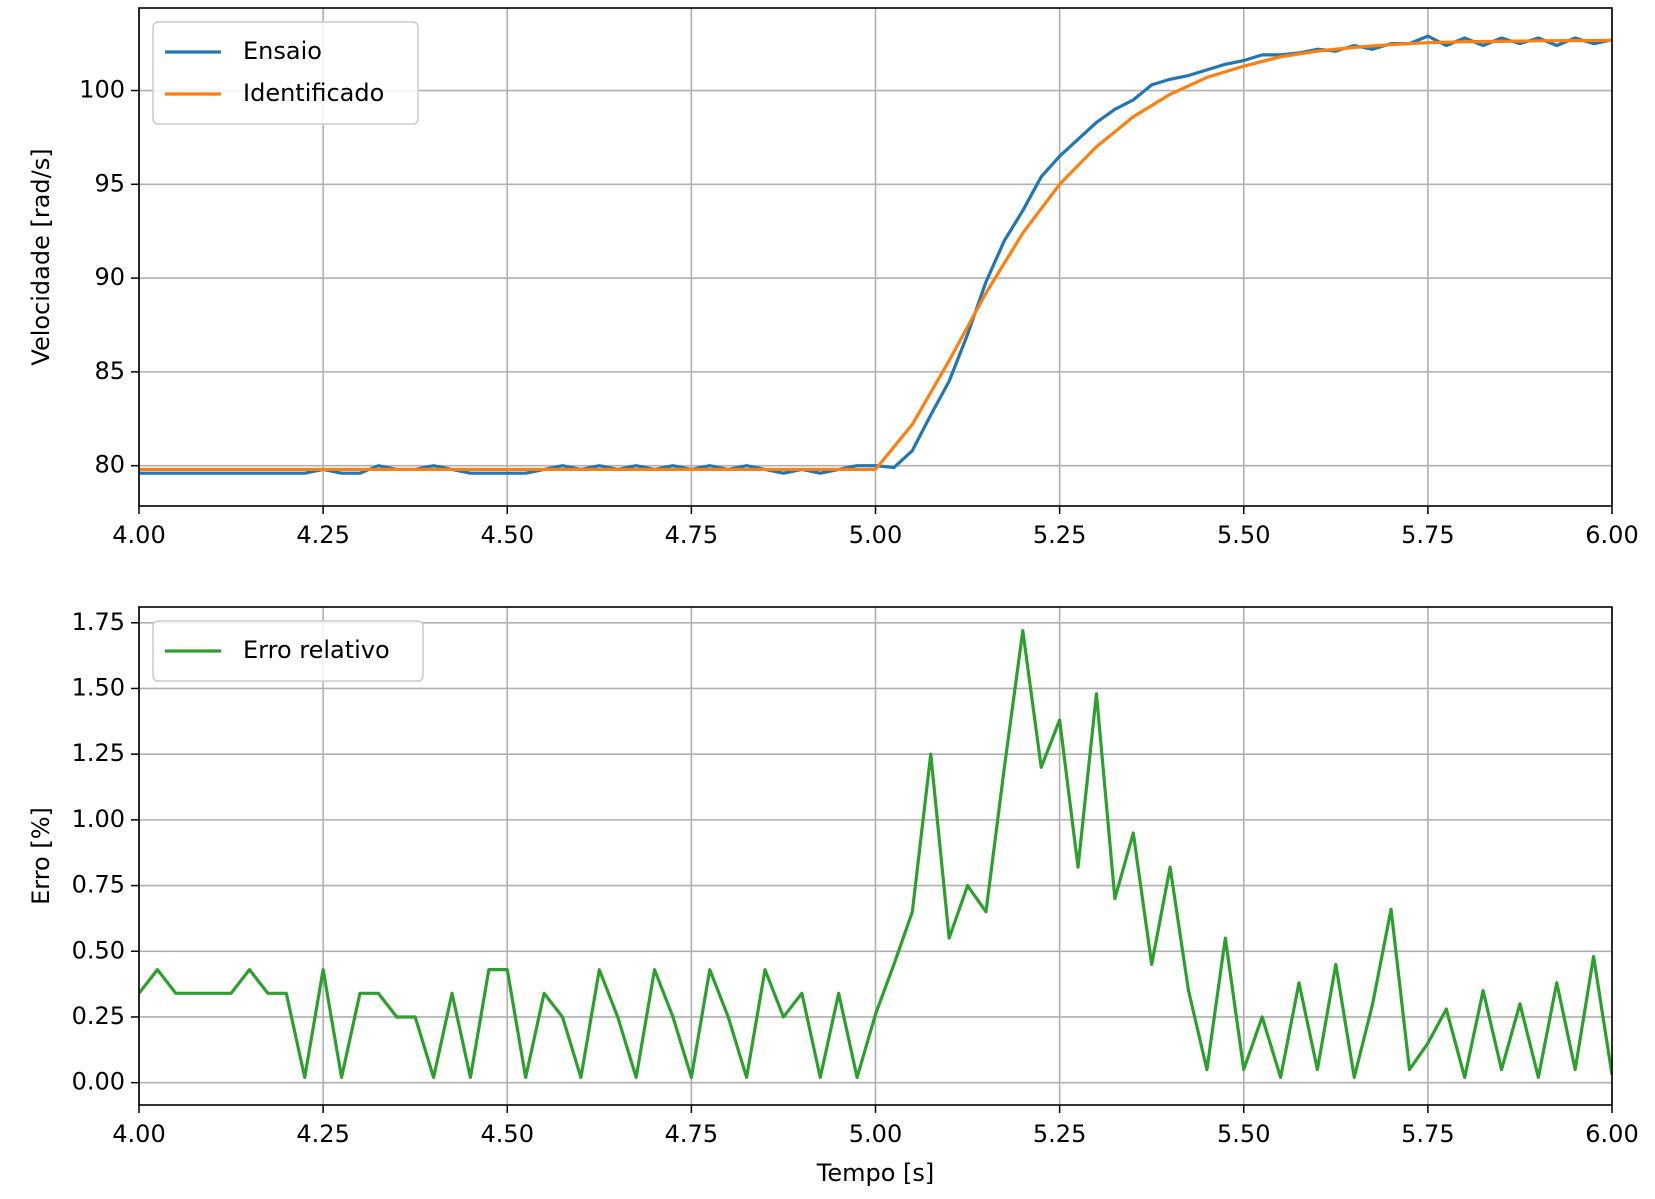 This screenshot has width=1655, height=1199. I want to click on legend-label: Identificado, so click(313, 93).